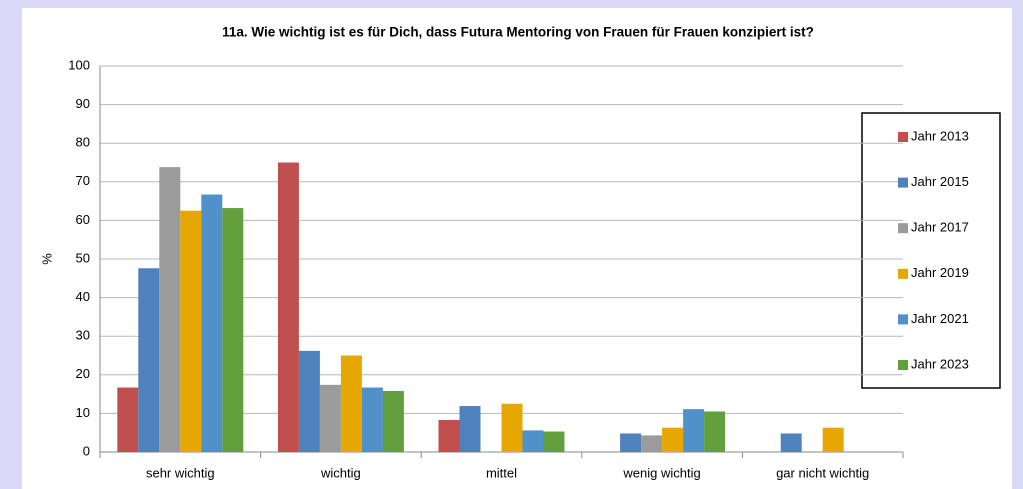 This screenshot has height=489, width=1023. I want to click on x-tick-label: sehr wichtig, so click(180, 472).